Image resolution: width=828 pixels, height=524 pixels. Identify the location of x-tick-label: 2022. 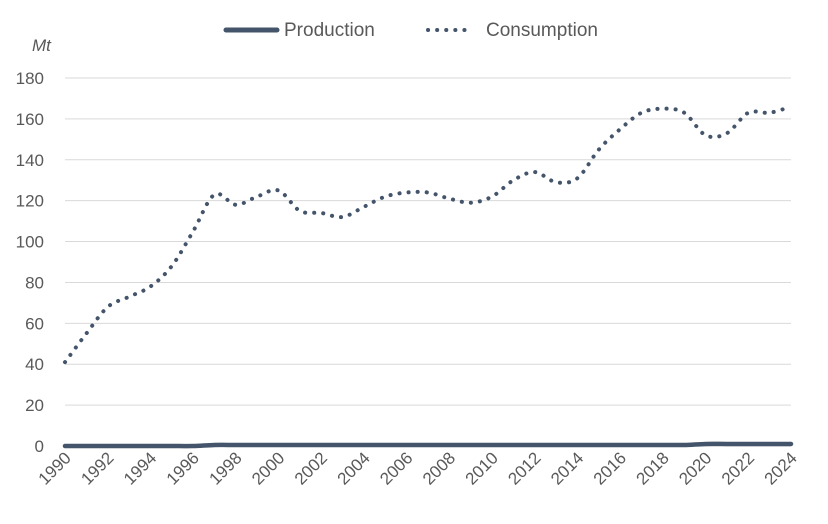
(738, 468).